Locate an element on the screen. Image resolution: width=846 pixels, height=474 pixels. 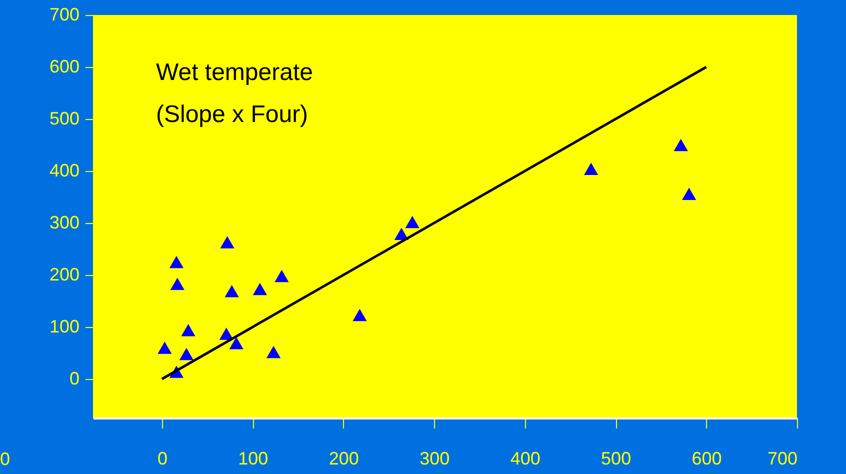
annotation: Wet temperate is located at coordinates (234, 72).